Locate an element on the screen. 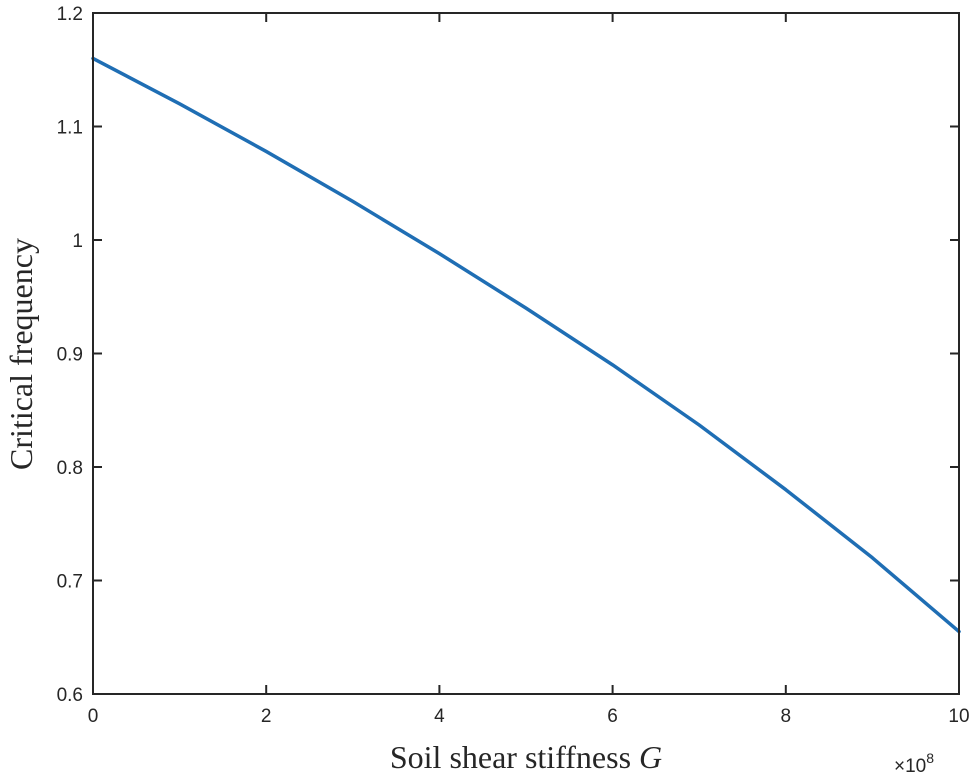  x-axis-exponent-base: ×10 is located at coordinates (910, 766).